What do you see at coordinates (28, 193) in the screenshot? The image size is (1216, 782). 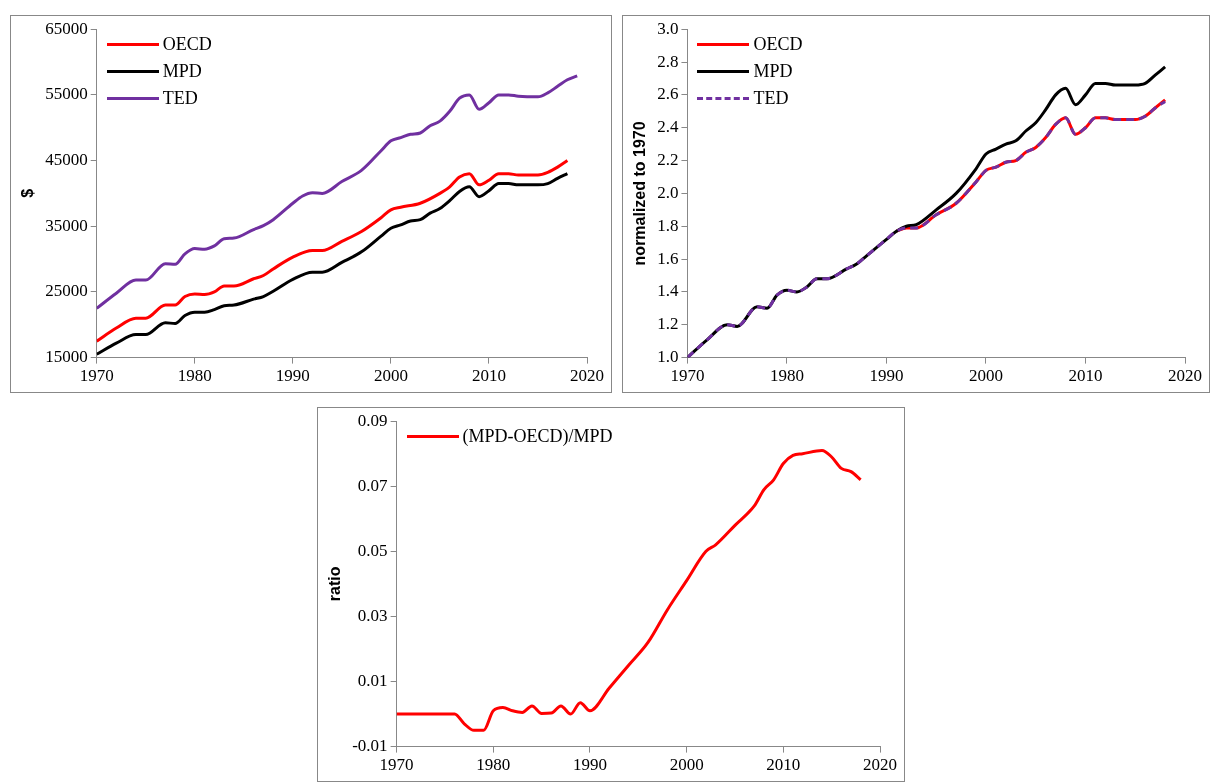 I see `y-axis-title: $` at bounding box center [28, 193].